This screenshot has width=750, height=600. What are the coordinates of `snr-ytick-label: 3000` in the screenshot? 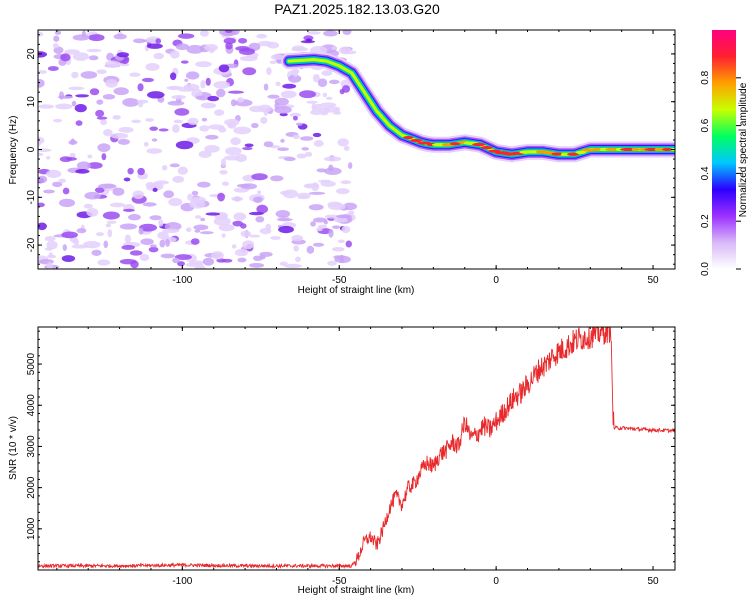 It's located at (31, 446).